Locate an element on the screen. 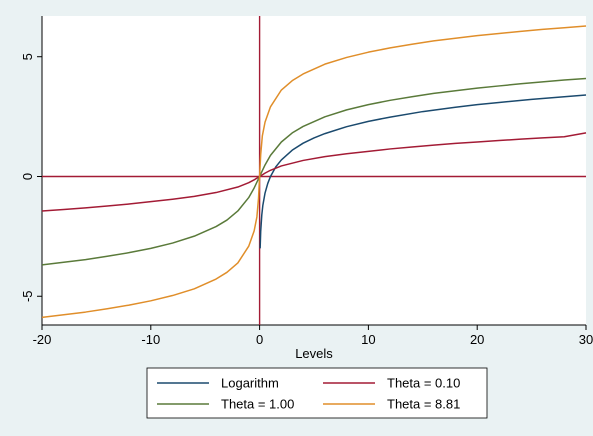 The height and width of the screenshot is (436, 593). legend-label: Theta = 1.00 is located at coordinates (257, 404).